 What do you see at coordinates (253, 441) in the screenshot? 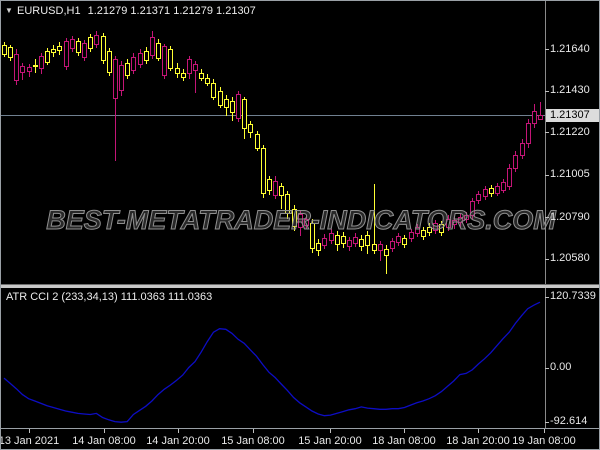
I see `time-axis-label: 15 Jan 08:00` at bounding box center [253, 441].